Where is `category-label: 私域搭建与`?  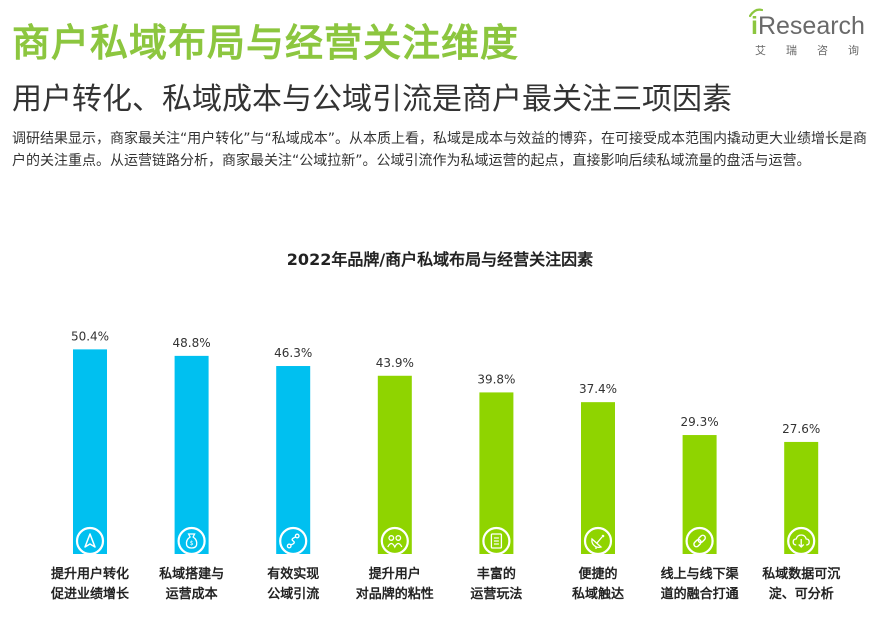
category-label: 私域搭建与 is located at coordinates (191, 574).